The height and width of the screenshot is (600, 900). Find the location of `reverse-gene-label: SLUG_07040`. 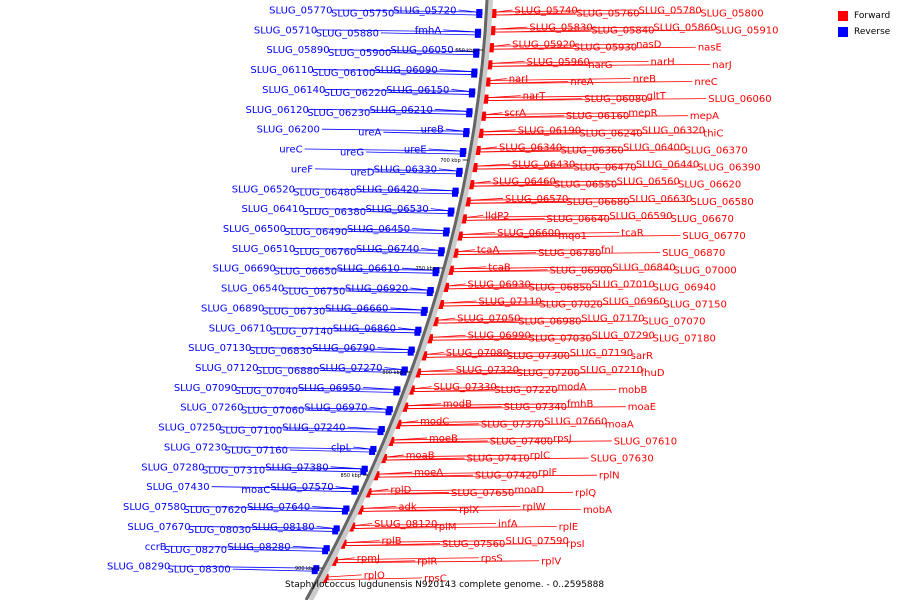

reverse-gene-label: SLUG_07040 is located at coordinates (266, 391).